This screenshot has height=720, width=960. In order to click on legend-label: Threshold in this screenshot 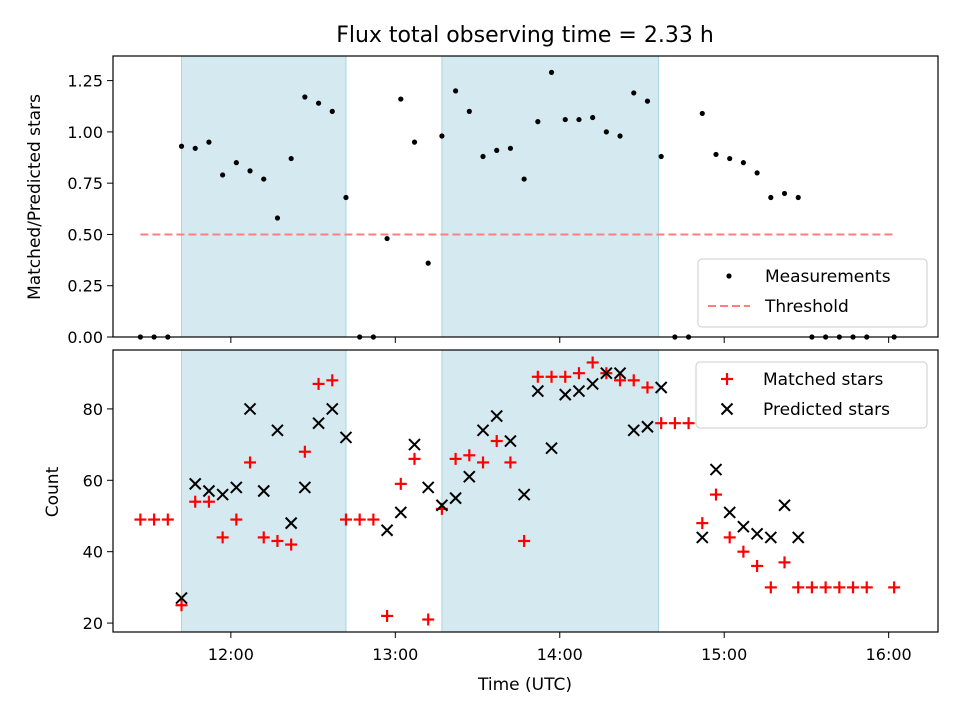, I will do `click(806, 307)`.